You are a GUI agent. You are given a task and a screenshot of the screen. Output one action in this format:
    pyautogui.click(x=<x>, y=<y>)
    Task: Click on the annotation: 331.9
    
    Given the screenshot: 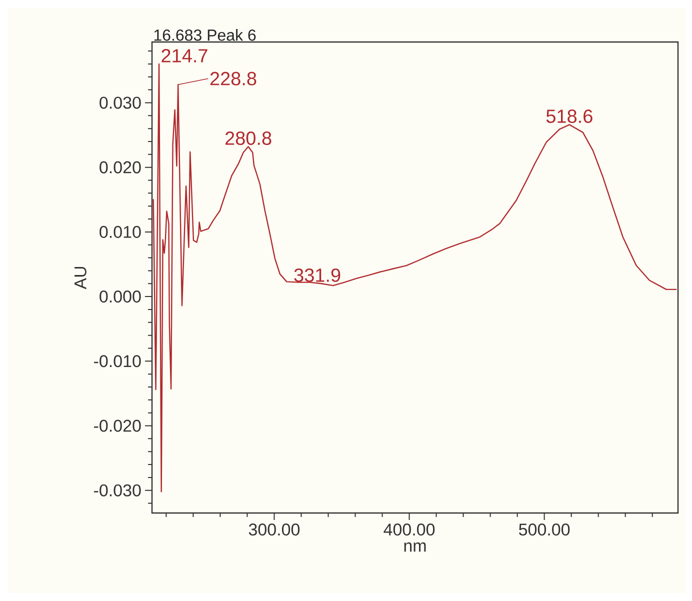 What is the action you would take?
    pyautogui.click(x=317, y=275)
    